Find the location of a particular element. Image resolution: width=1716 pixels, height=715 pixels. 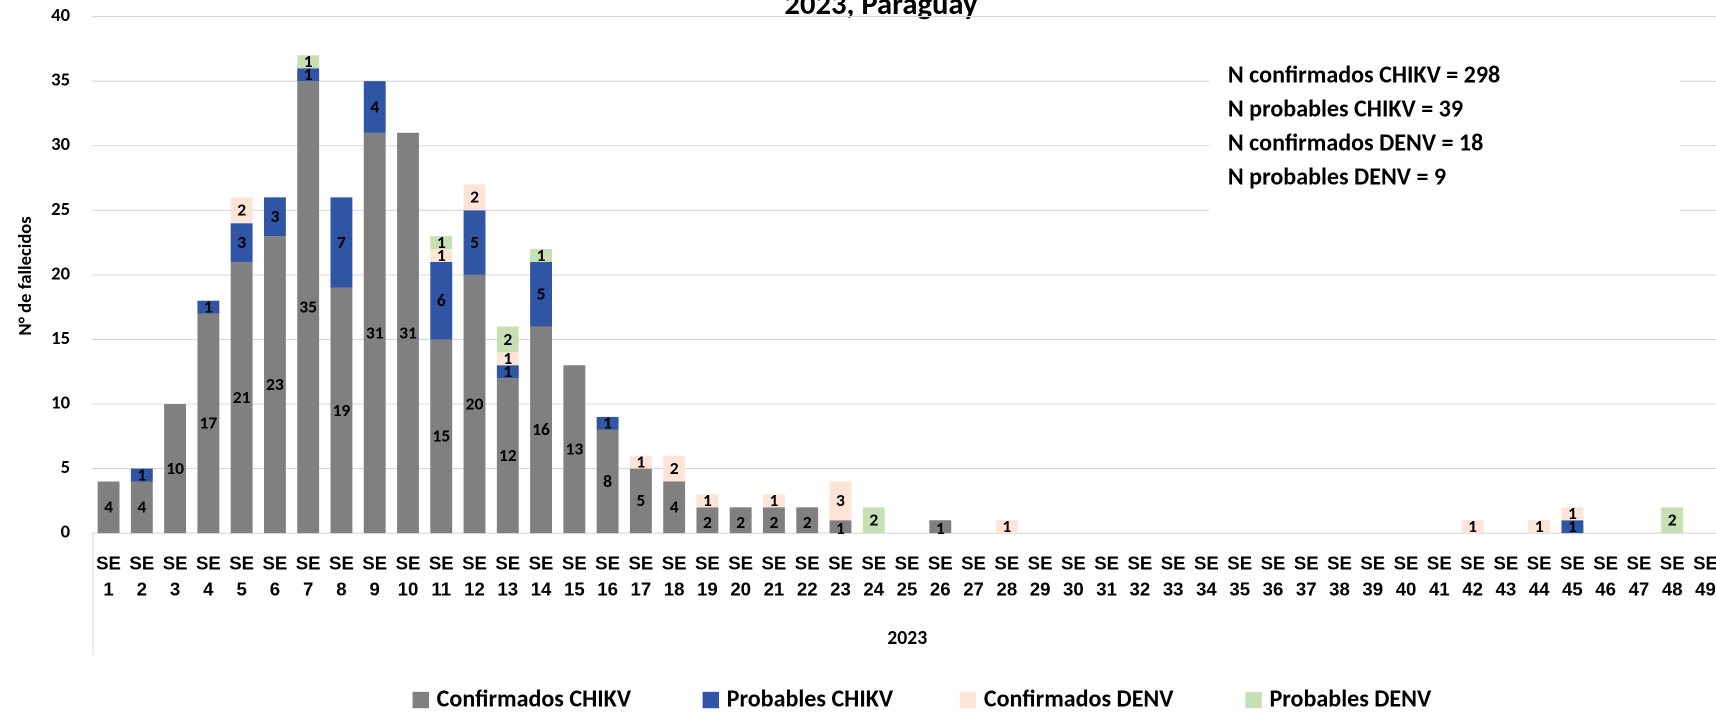

x-tick-label-box: SE 5 is located at coordinates (242, 576).